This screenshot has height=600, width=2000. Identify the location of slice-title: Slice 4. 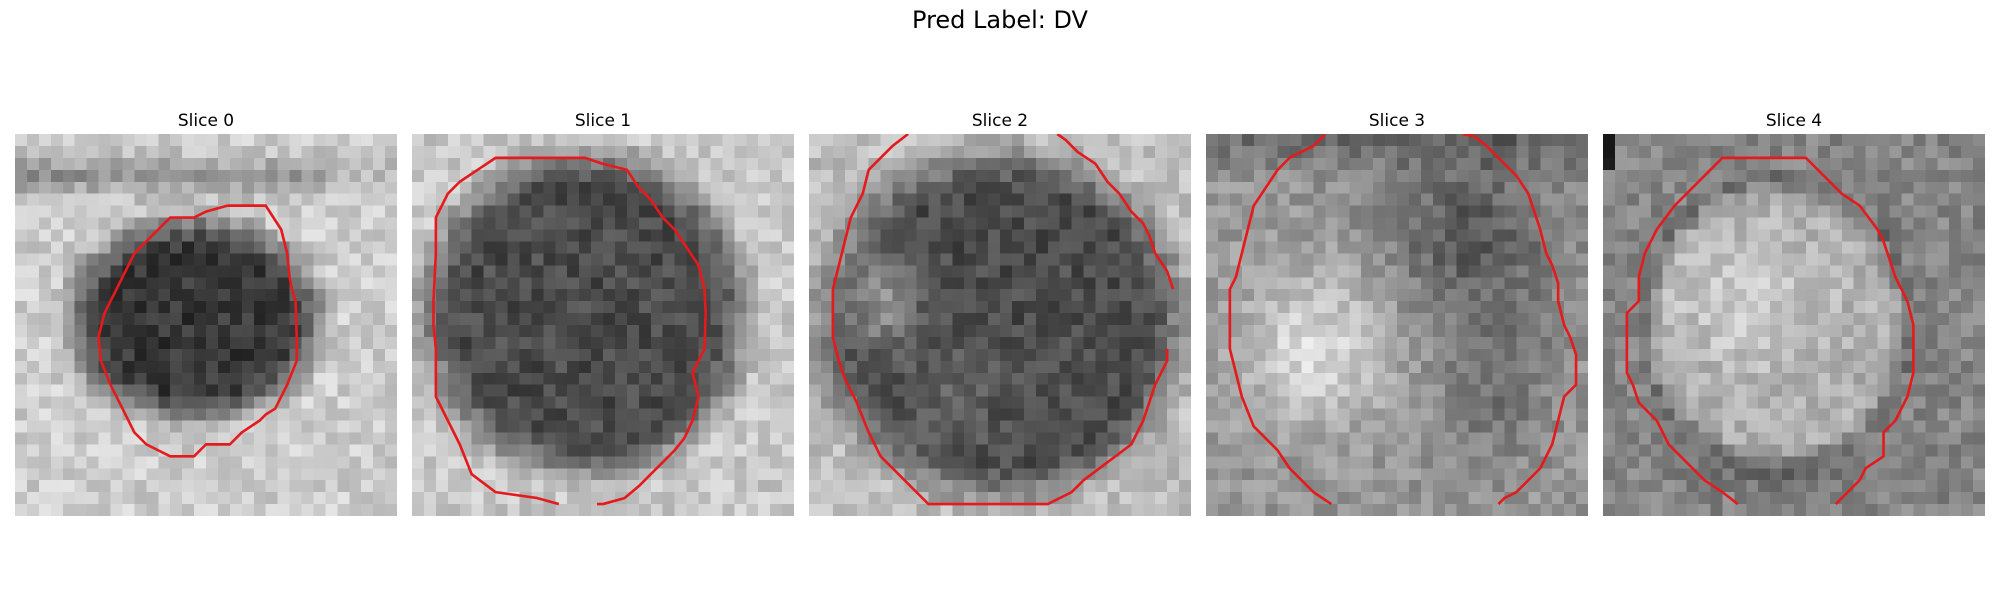
(1794, 121).